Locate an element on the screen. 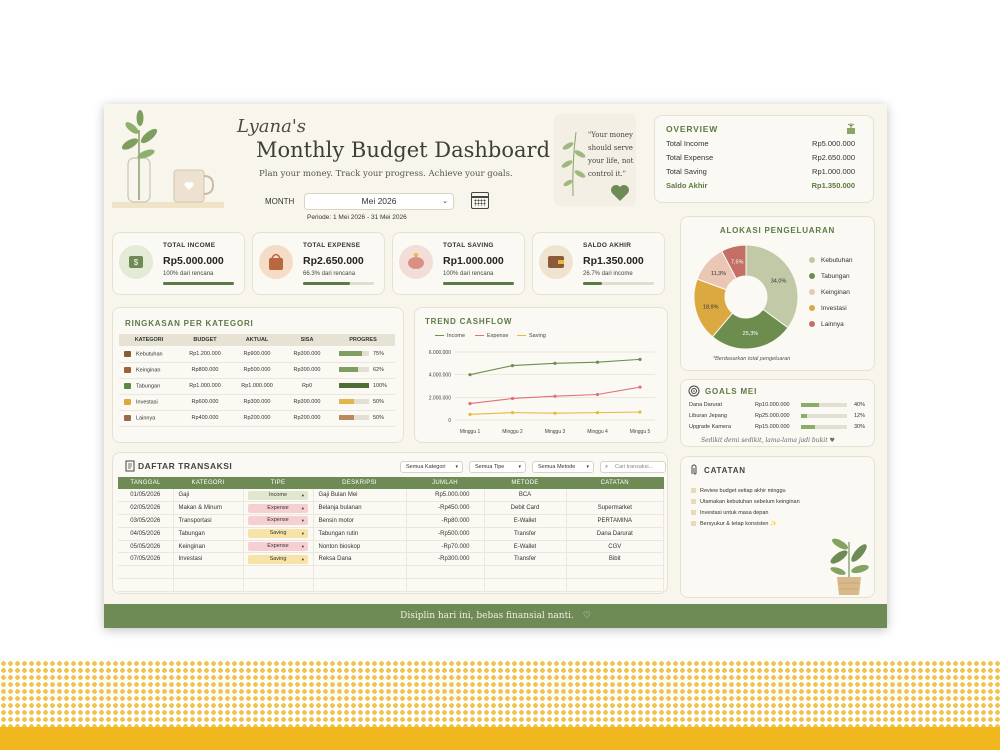  kategori-cell: Tabungan is located at coordinates (208, 534).